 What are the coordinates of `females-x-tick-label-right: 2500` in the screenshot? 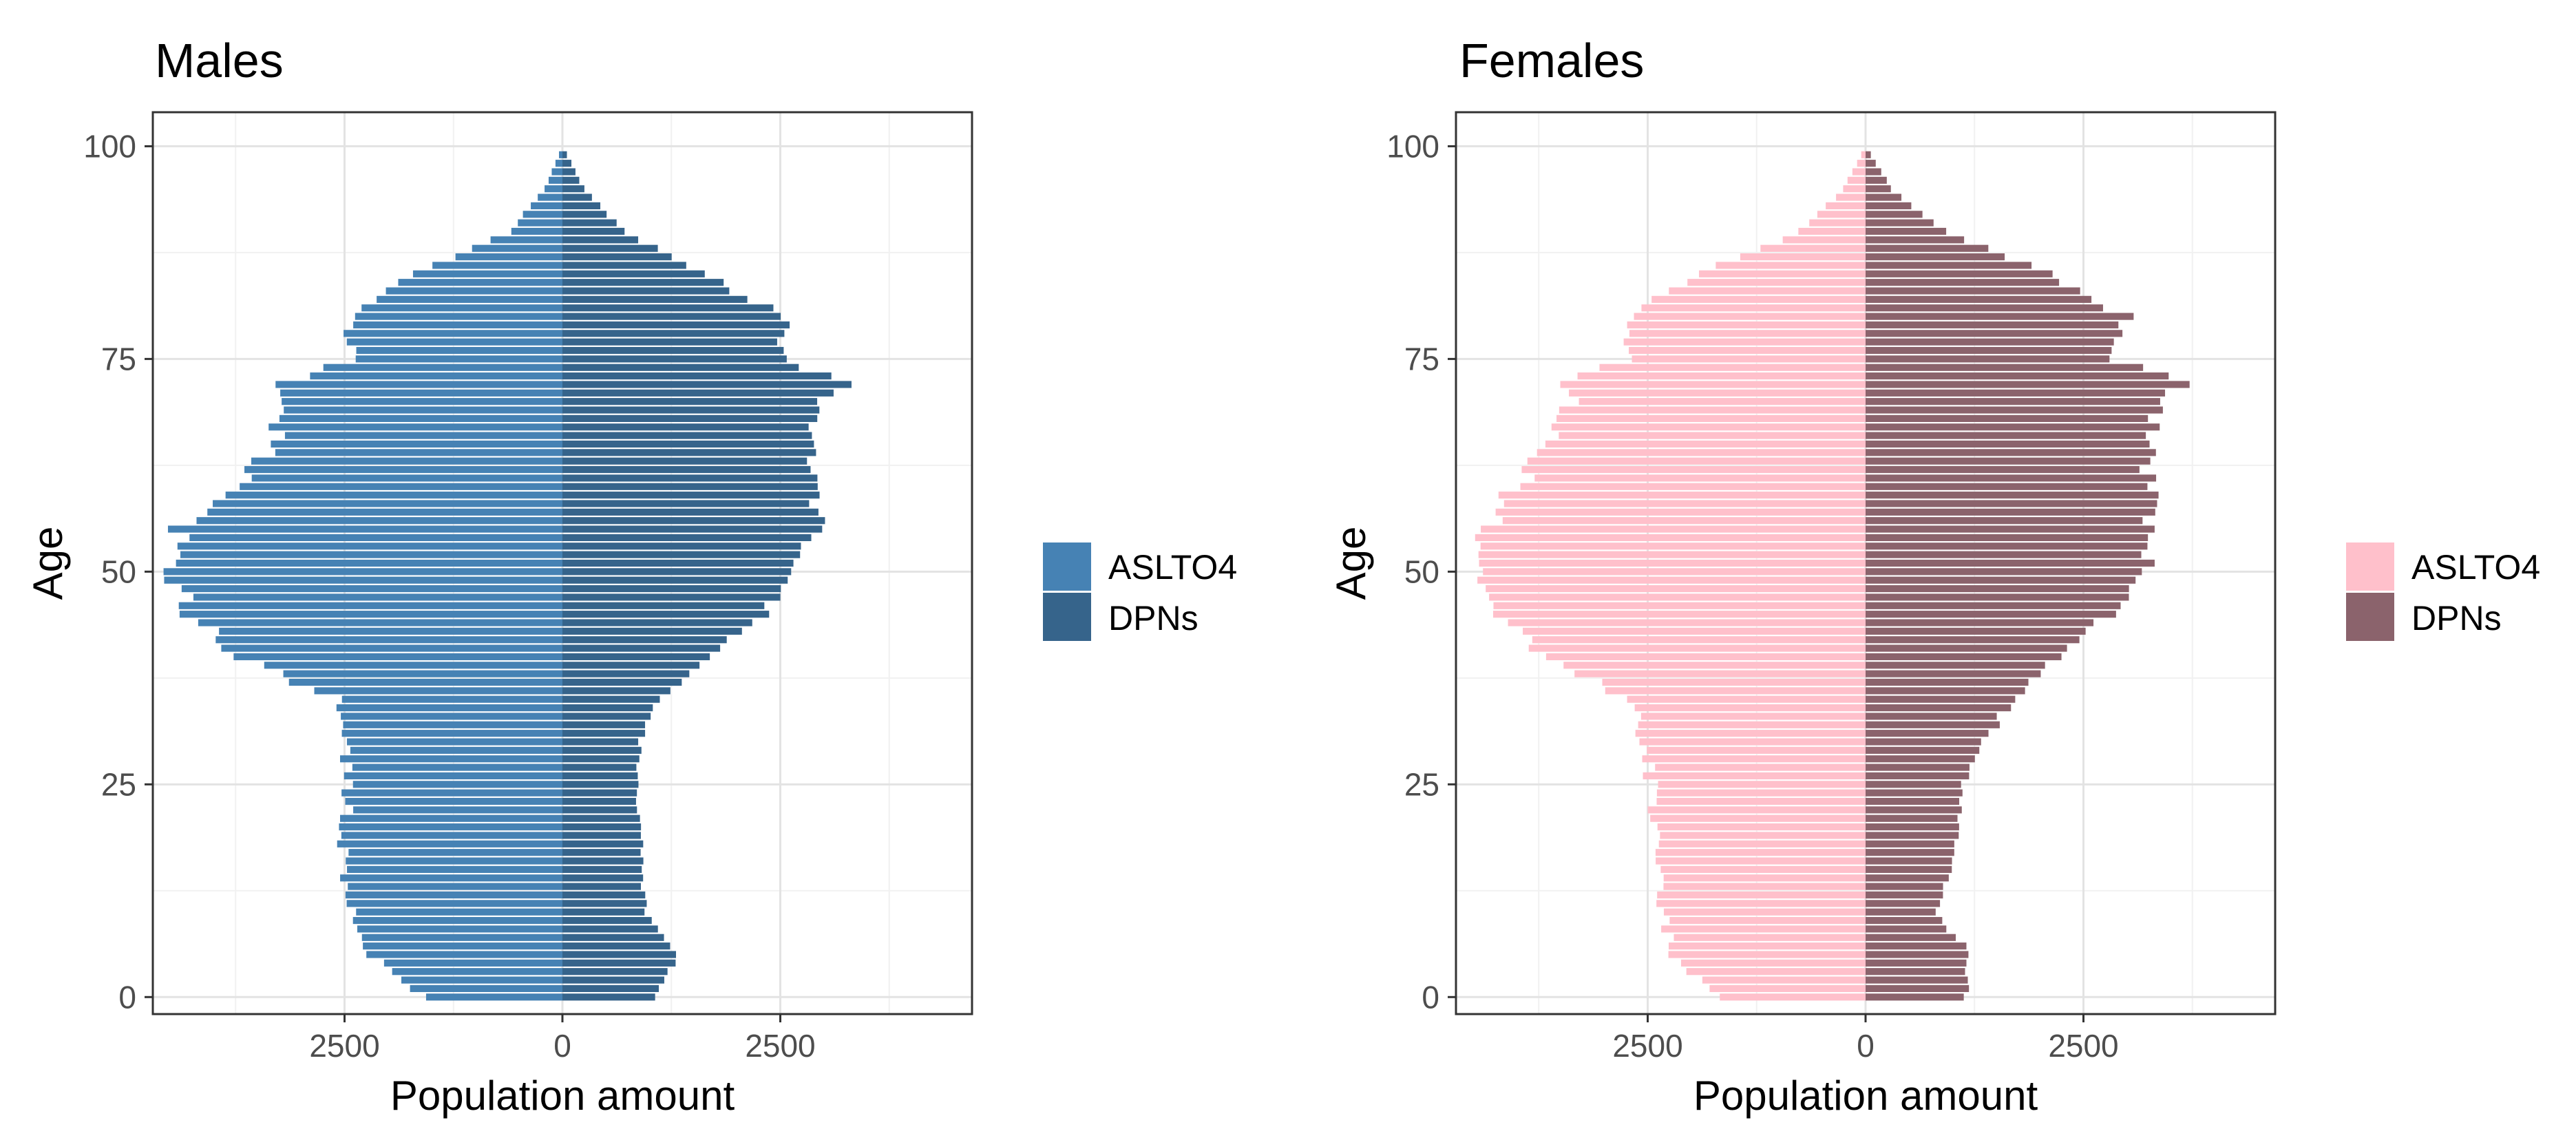 It's located at (2083, 1046).